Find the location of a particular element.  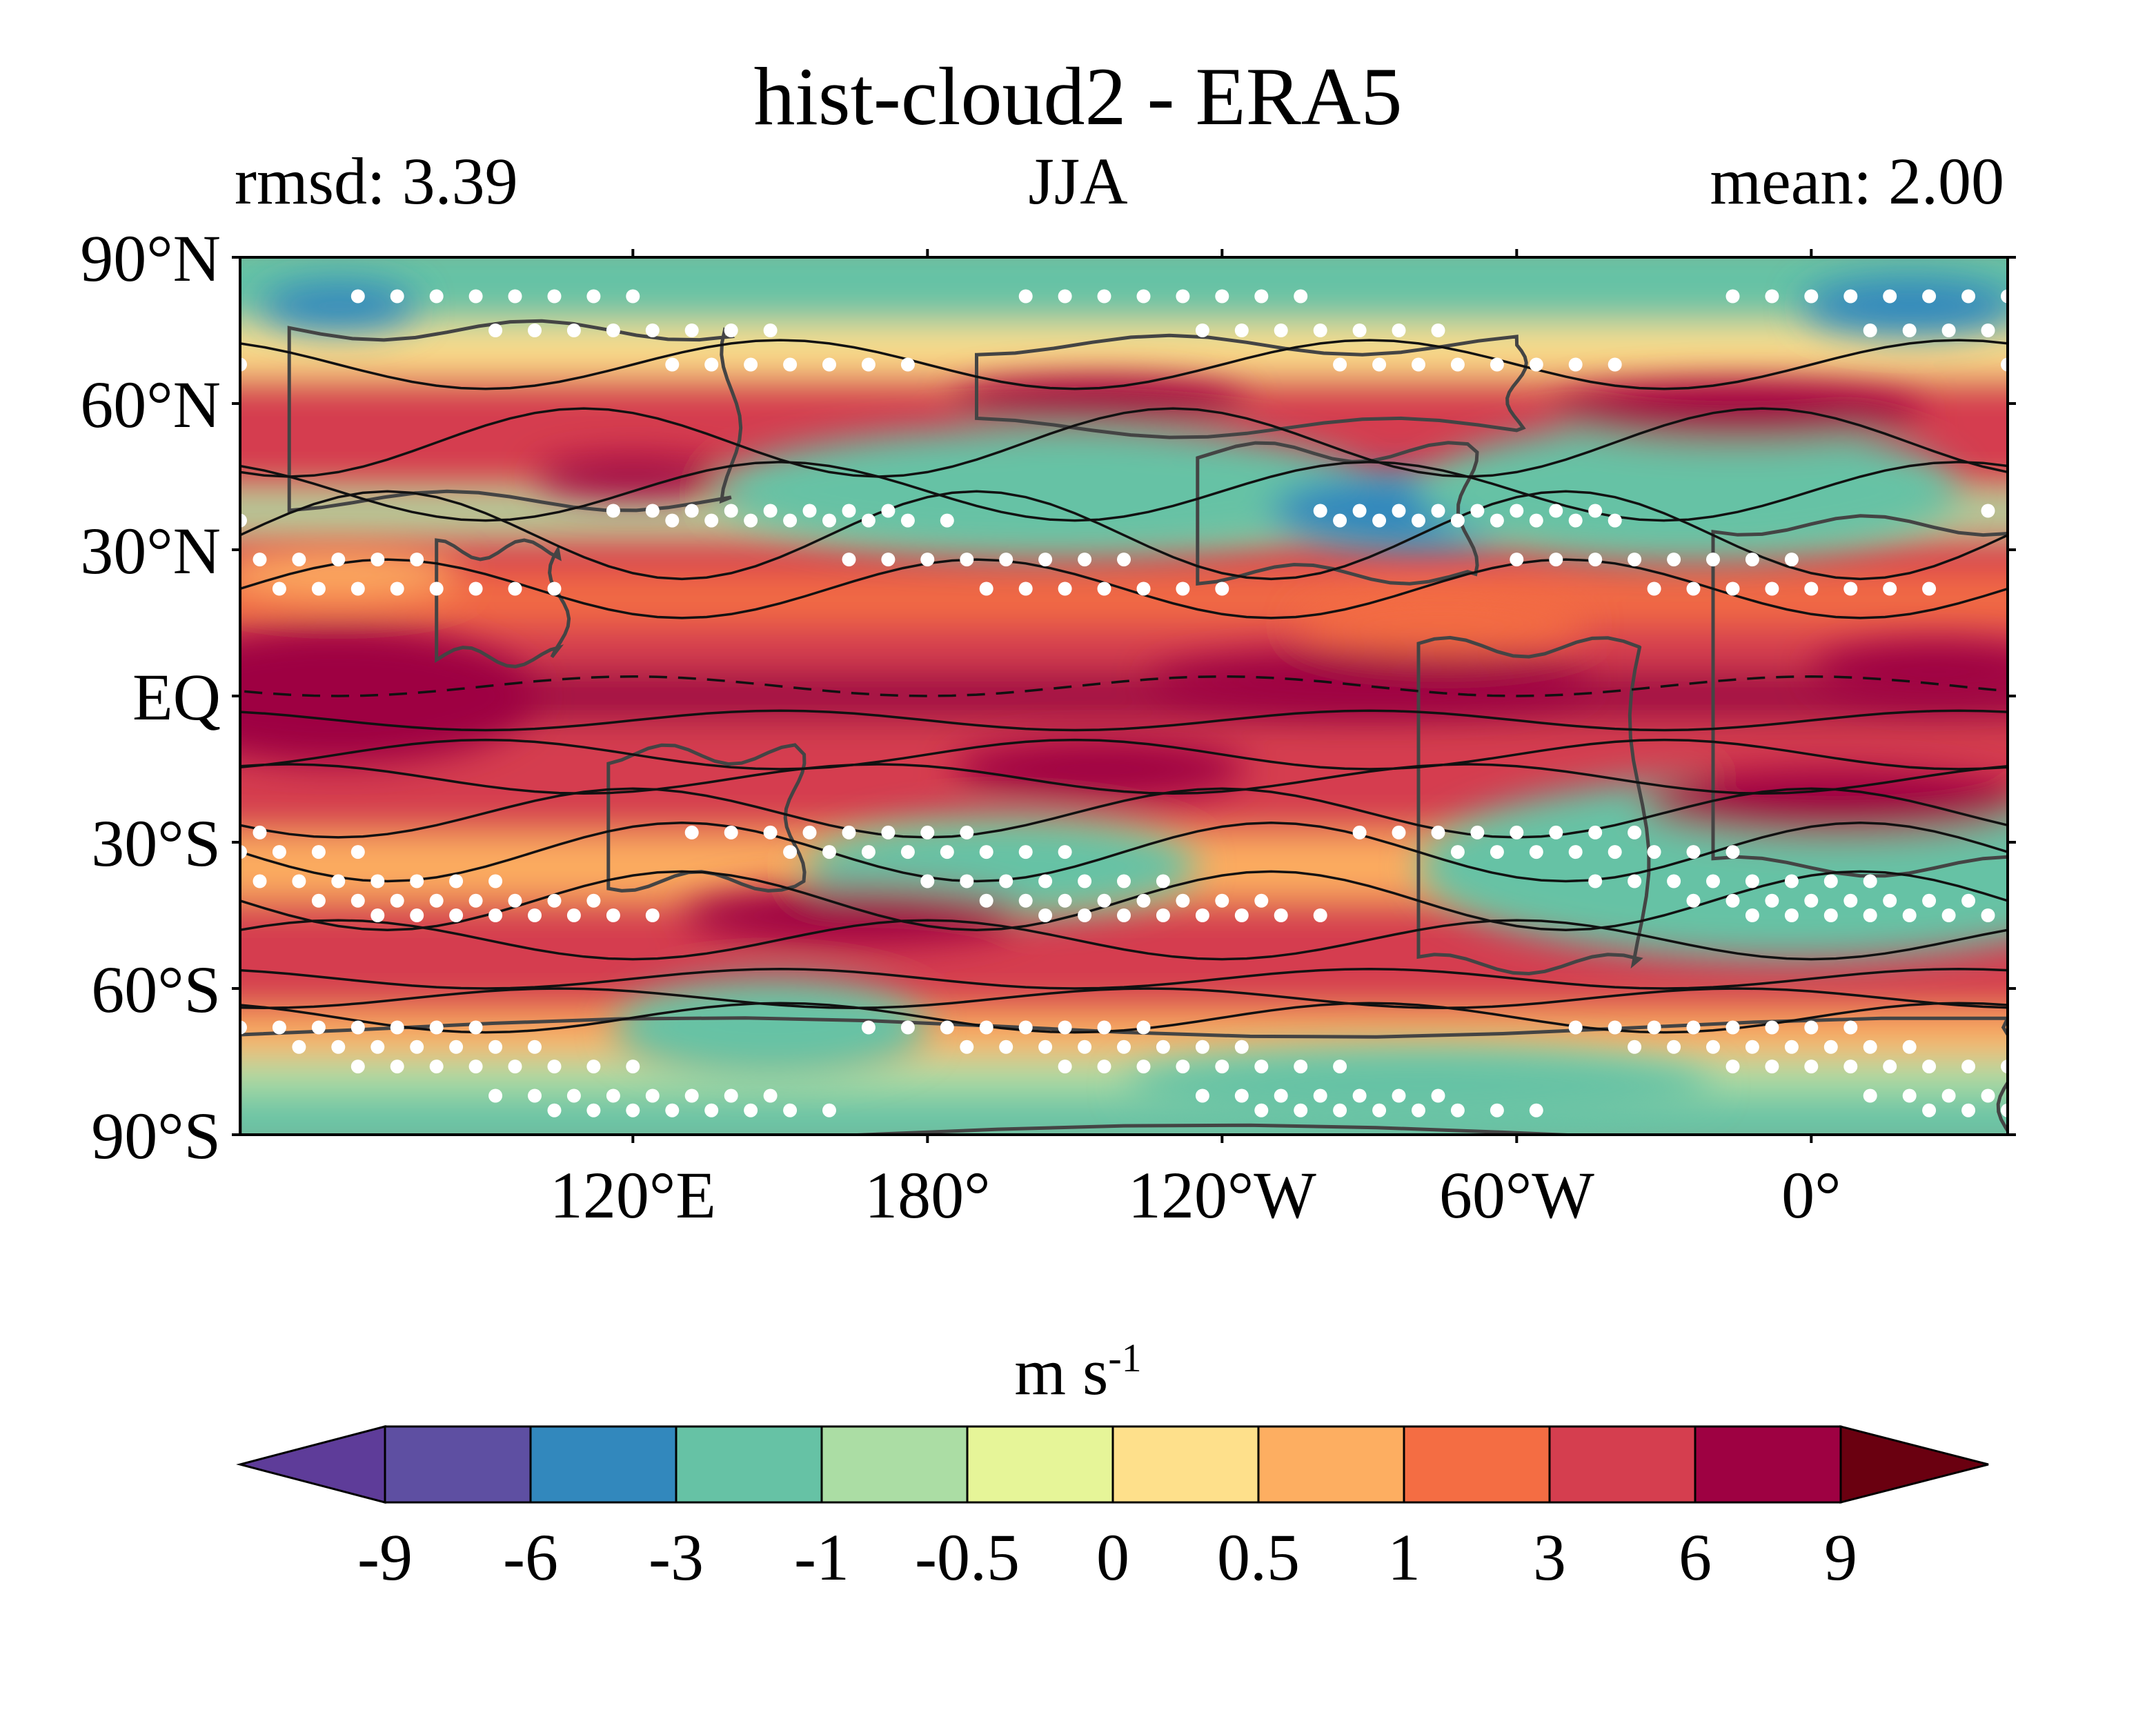

colorbar-tick-label: -3 is located at coordinates (676, 1557).